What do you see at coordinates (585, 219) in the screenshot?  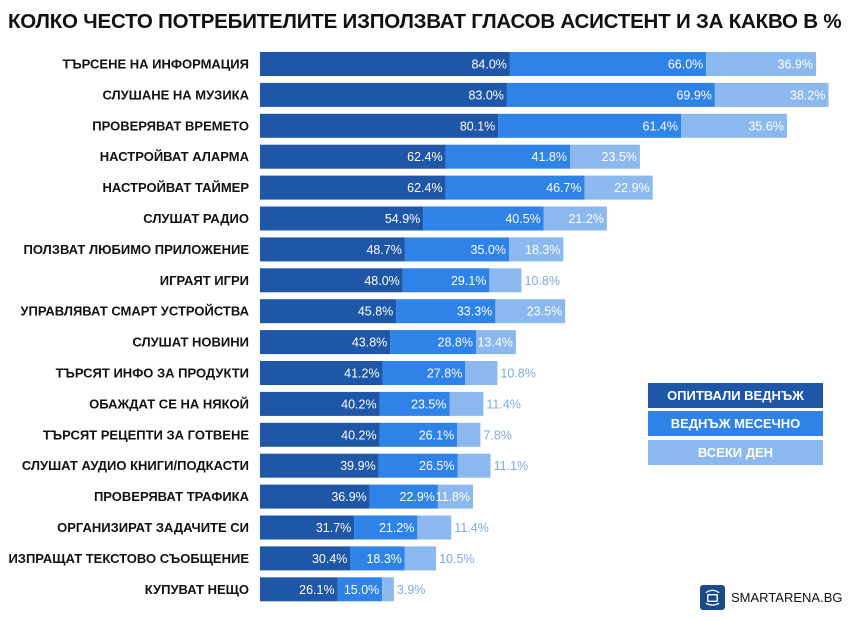 I see `value-label-daily: 21.2%` at bounding box center [585, 219].